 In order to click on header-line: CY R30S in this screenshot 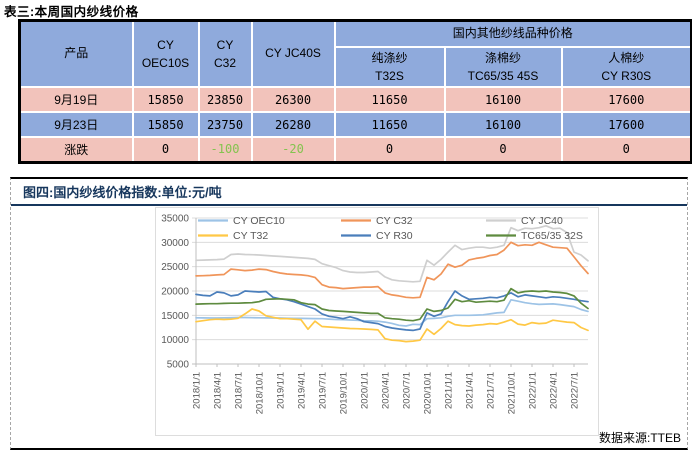, I will do `click(626, 76)`.